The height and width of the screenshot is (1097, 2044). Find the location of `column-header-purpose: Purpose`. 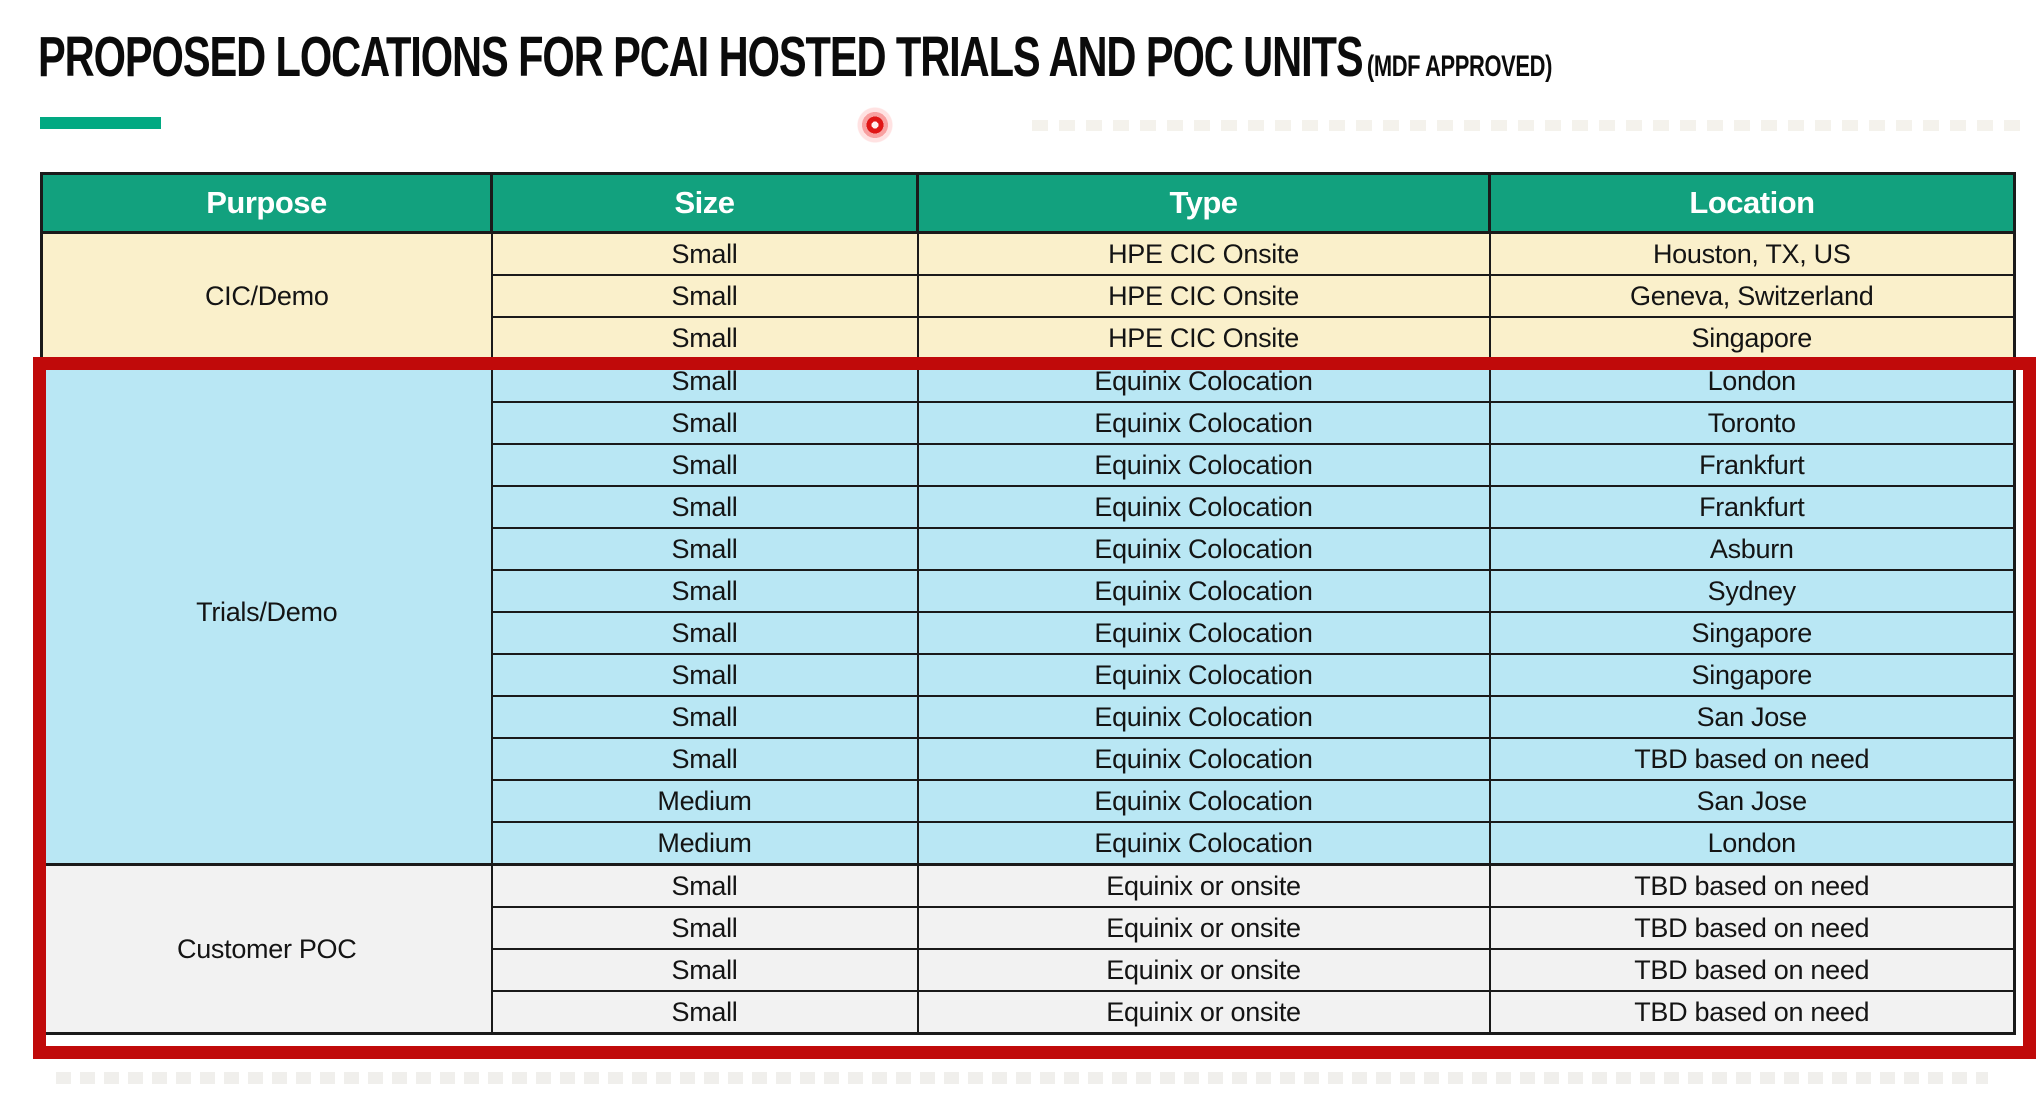

column-header-purpose: Purpose is located at coordinates (266, 203).